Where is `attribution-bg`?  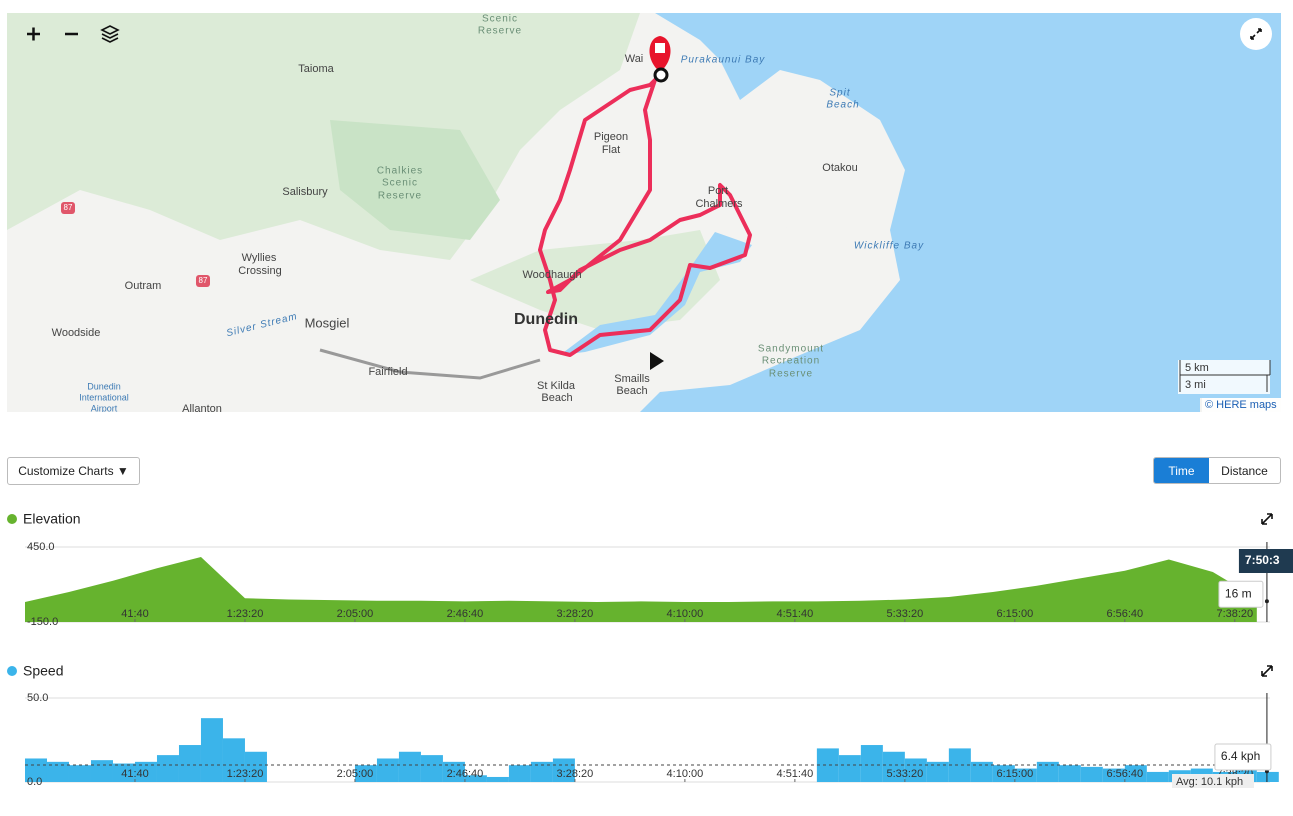 attribution-bg is located at coordinates (1241, 405).